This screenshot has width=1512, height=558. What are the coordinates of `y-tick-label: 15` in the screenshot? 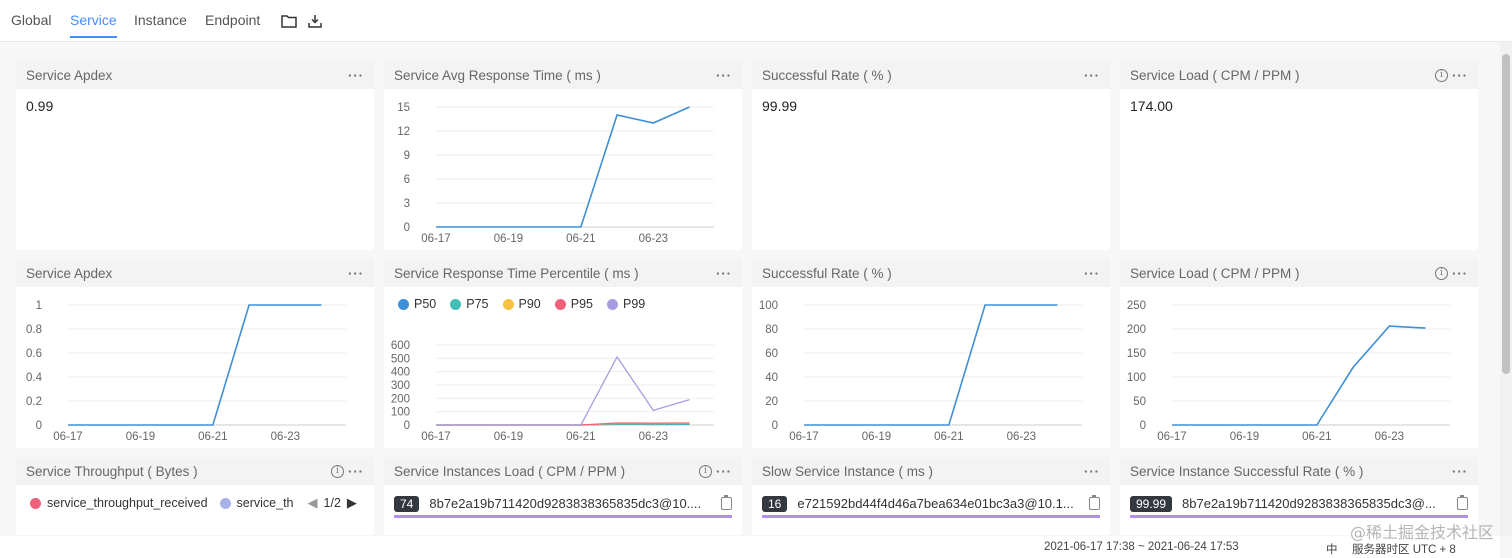 It's located at (403, 108).